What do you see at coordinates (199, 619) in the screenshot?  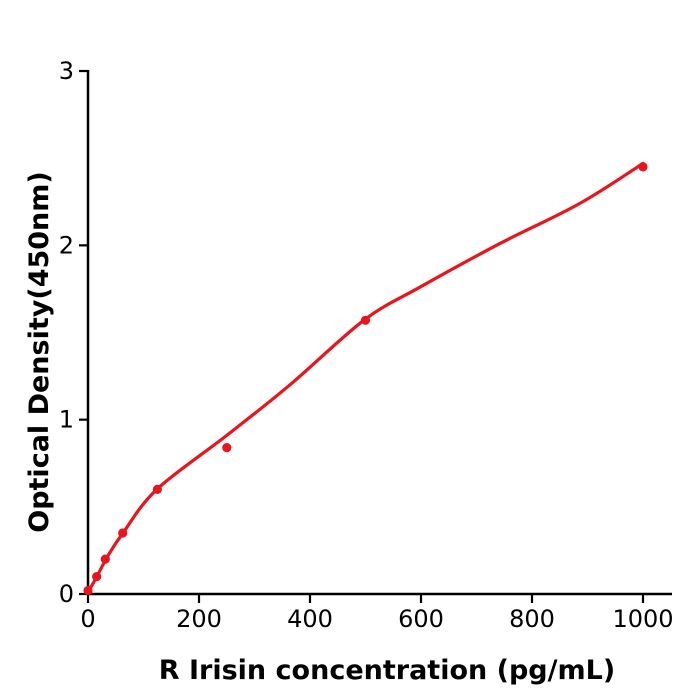 I see `x-tick-label: 200` at bounding box center [199, 619].